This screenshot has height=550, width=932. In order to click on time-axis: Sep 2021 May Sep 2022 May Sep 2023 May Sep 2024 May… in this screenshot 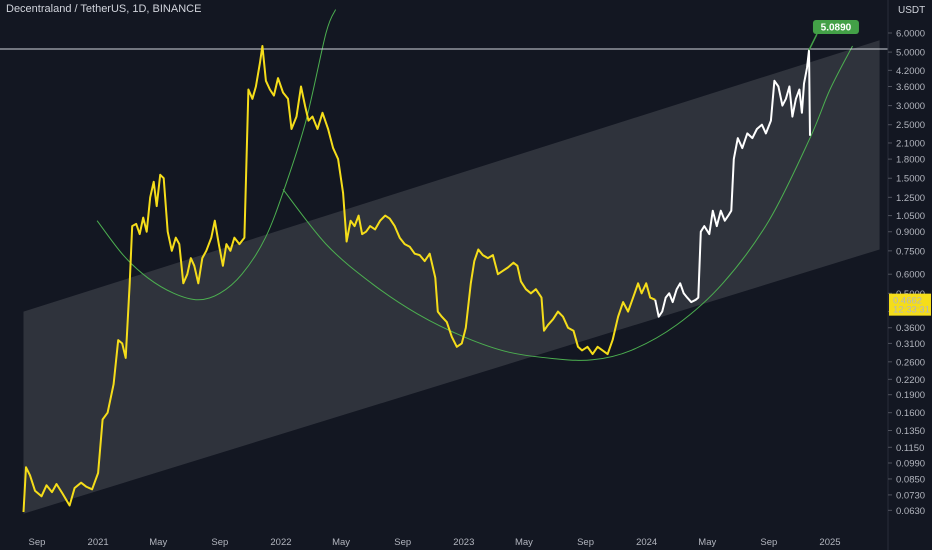, I will do `click(435, 542)`.